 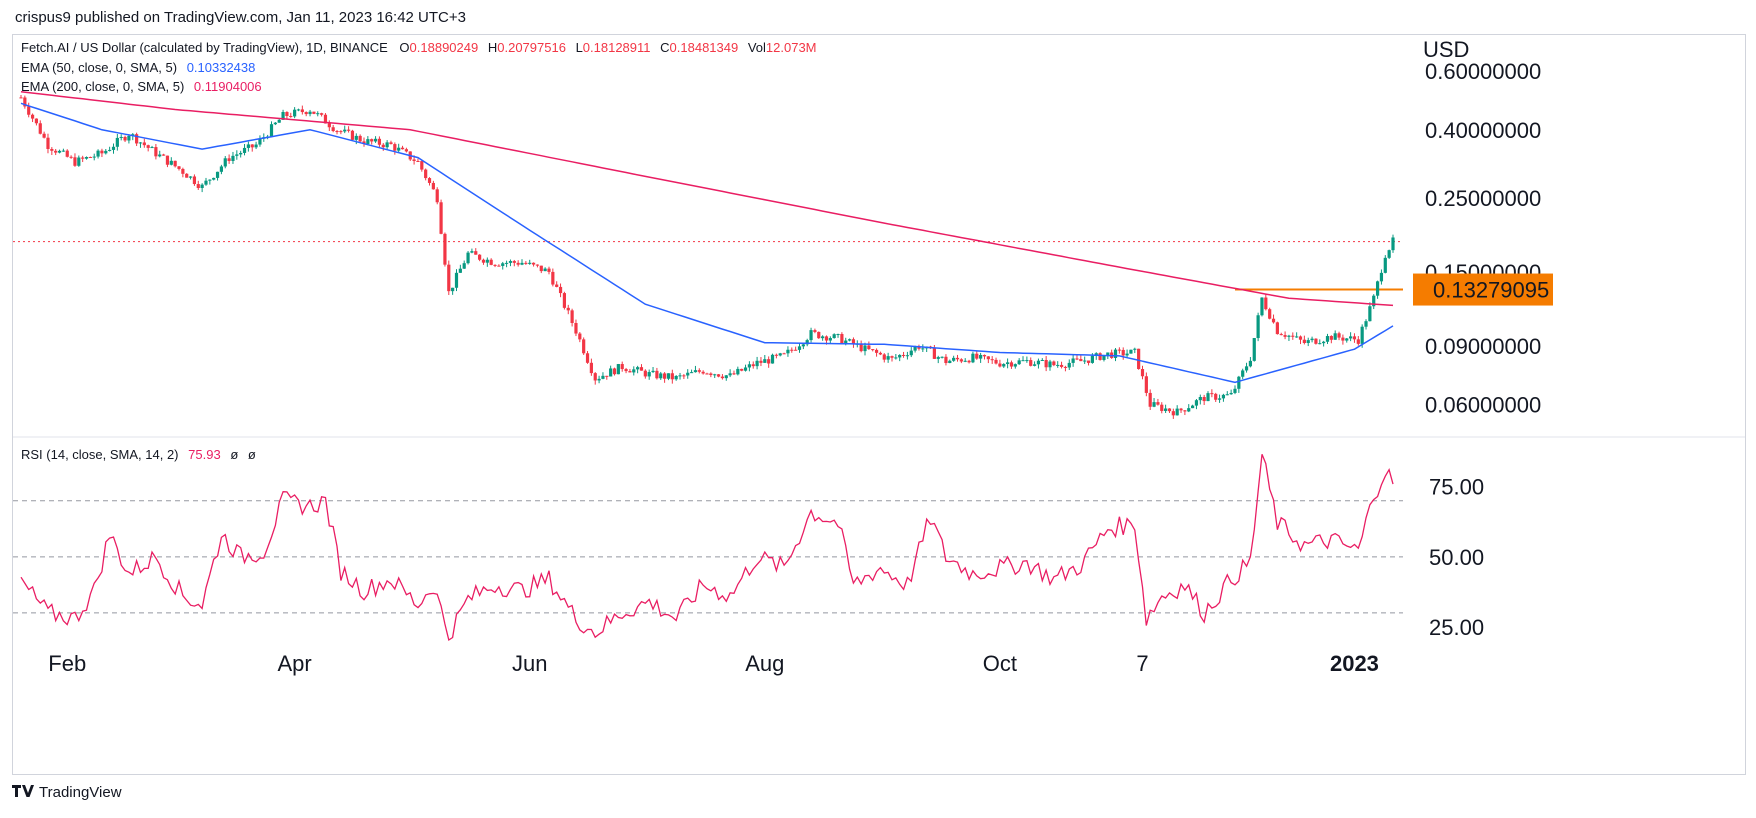 What do you see at coordinates (1491, 290) in the screenshot?
I see `price-tag-value: 0.13279095` at bounding box center [1491, 290].